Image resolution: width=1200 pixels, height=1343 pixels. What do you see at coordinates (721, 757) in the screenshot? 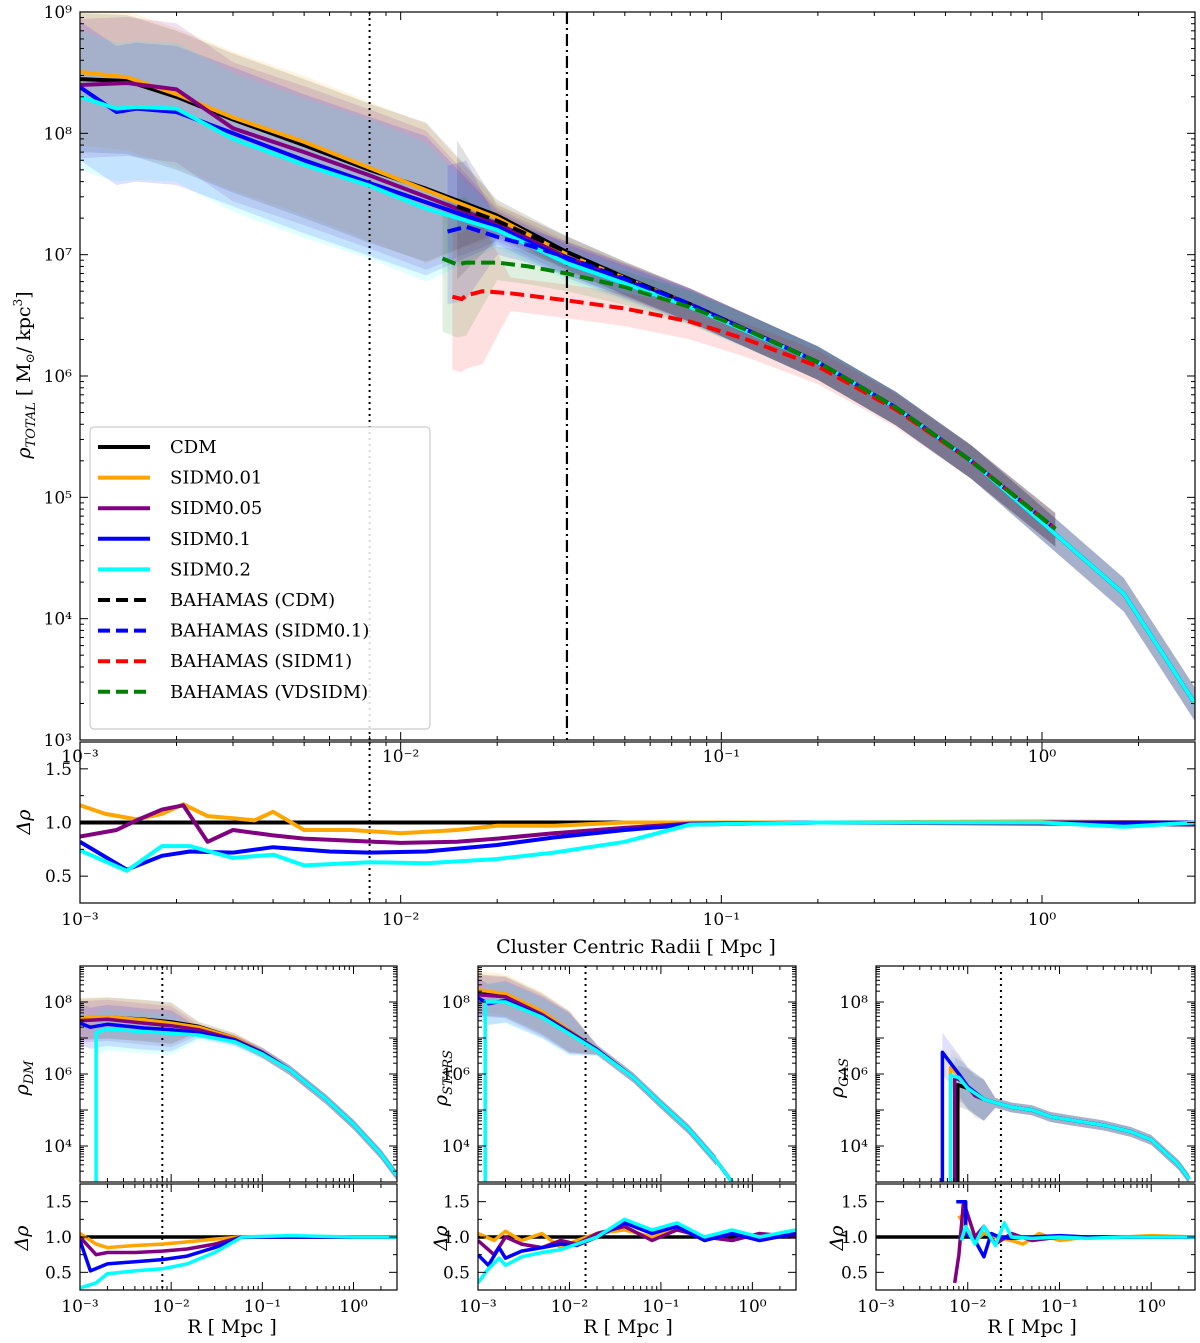
I see `main-top-x-tick-label: 10⁻¹` at bounding box center [721, 757].